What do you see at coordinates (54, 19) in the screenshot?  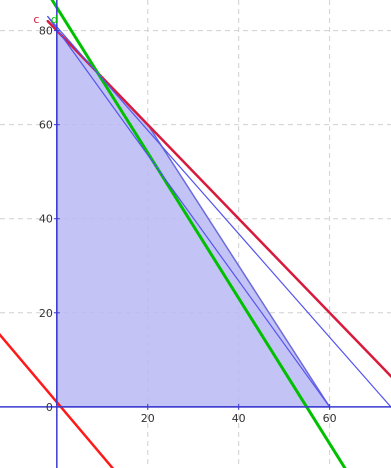 I see `line-label-d: d` at bounding box center [54, 19].